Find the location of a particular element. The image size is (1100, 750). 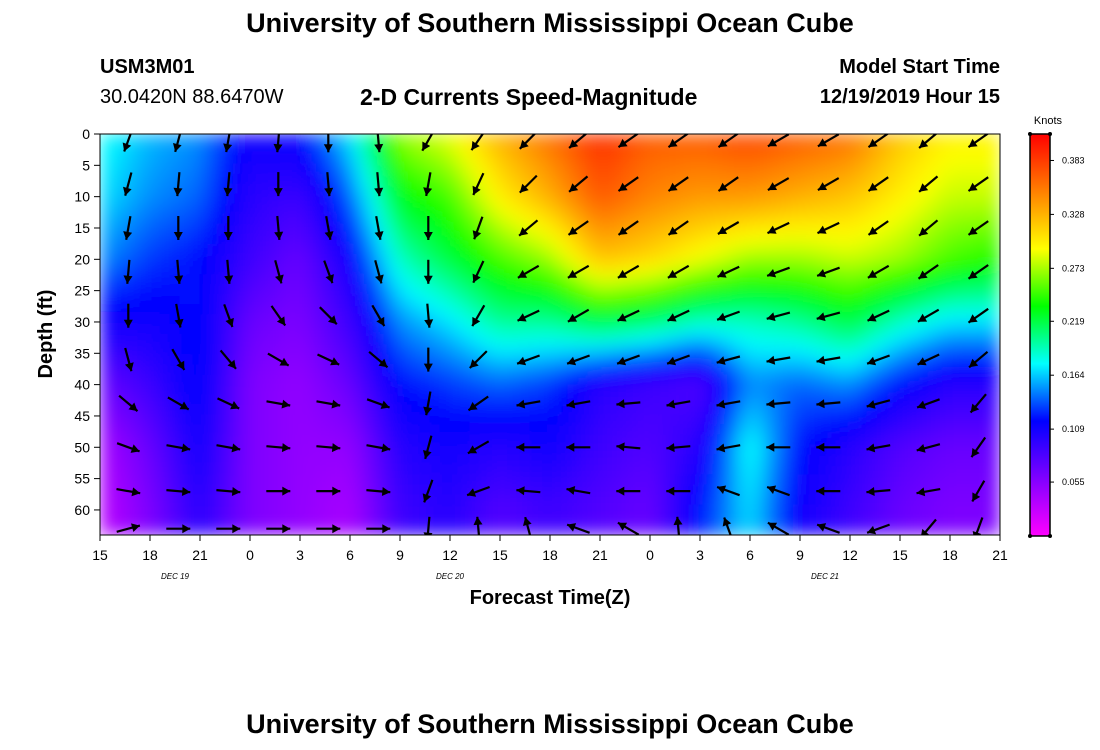

y-tick-label: 30 is located at coordinates (82, 322).